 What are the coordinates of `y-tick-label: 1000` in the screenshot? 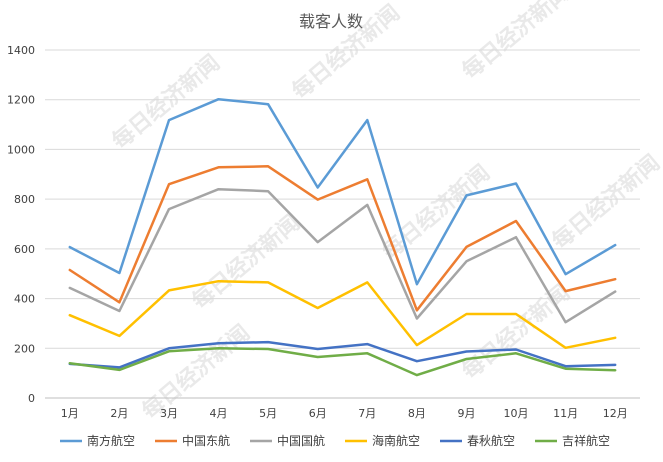 It's located at (21, 149).